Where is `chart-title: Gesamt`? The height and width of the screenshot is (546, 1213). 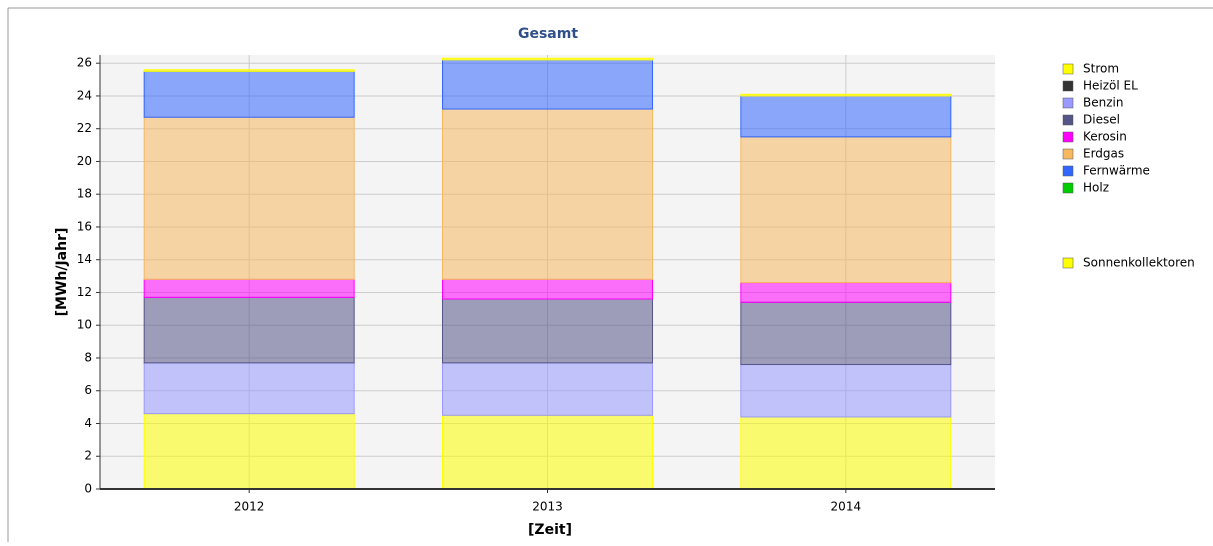
chart-title: Gesamt is located at coordinates (548, 34).